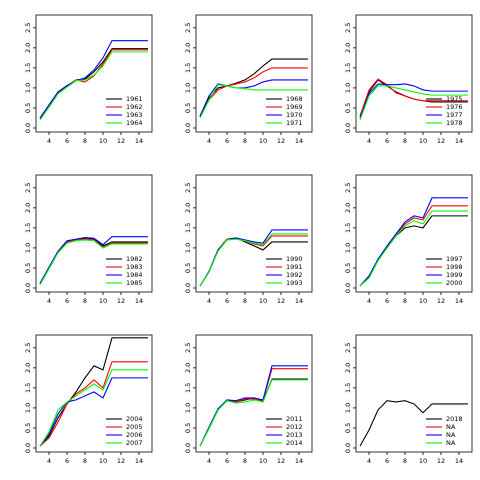  Describe the element at coordinates (294, 259) in the screenshot. I see `legend-label: 1990` at that location.